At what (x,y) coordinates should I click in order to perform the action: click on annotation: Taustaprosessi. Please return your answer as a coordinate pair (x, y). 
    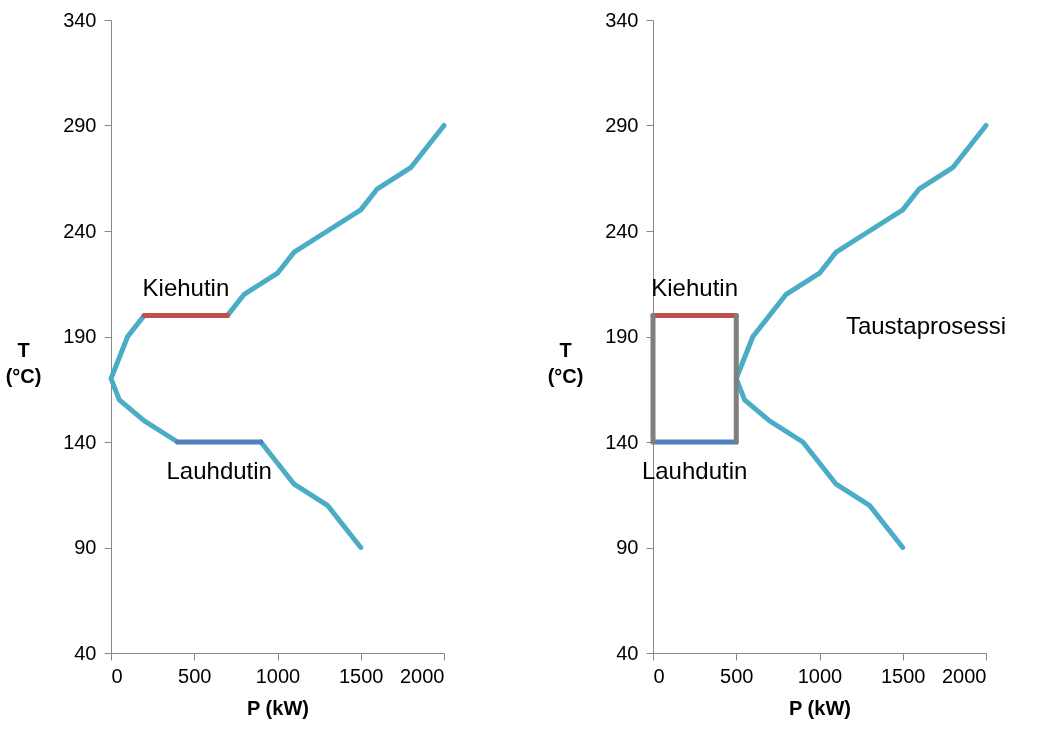
    Looking at the image, I should click on (925, 325).